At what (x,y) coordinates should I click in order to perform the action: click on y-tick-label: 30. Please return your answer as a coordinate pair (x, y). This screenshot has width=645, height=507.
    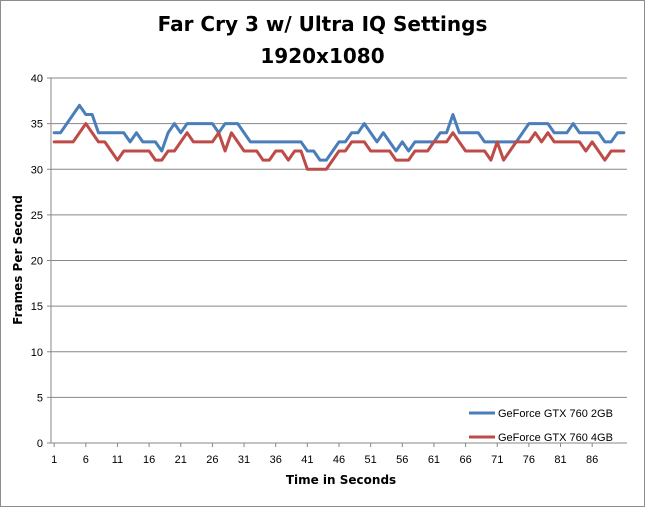
    Looking at the image, I should click on (37, 170).